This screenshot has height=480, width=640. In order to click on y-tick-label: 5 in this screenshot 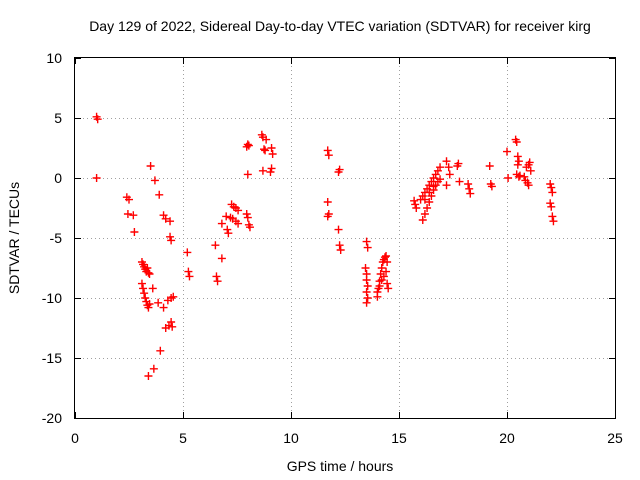, I will do `click(58, 118)`.